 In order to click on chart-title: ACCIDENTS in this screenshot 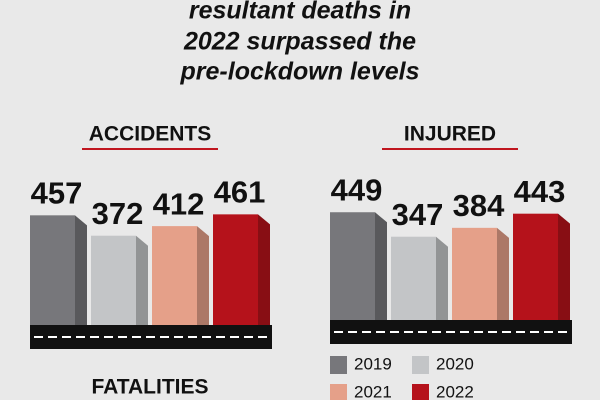, I will do `click(150, 134)`.